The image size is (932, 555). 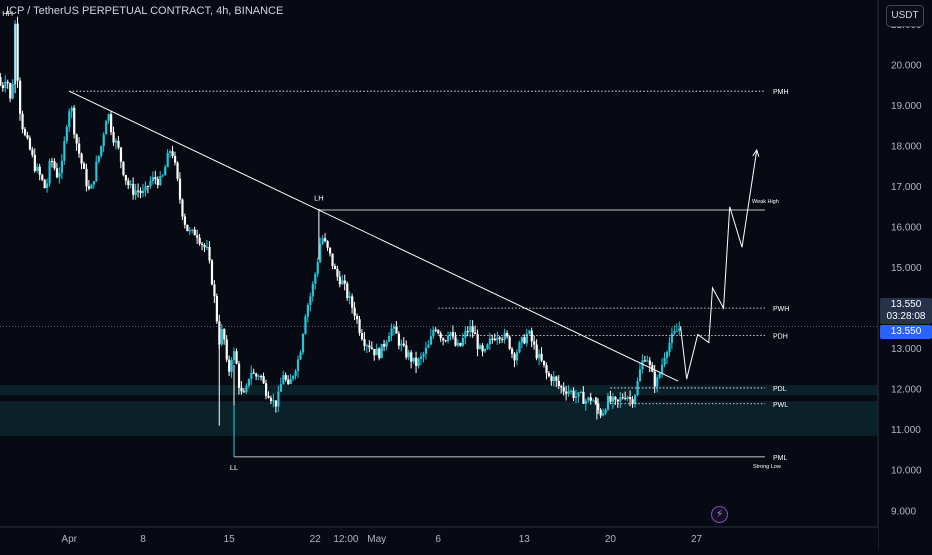 What do you see at coordinates (905, 275) in the screenshot?
I see `price-axis-panel` at bounding box center [905, 275].